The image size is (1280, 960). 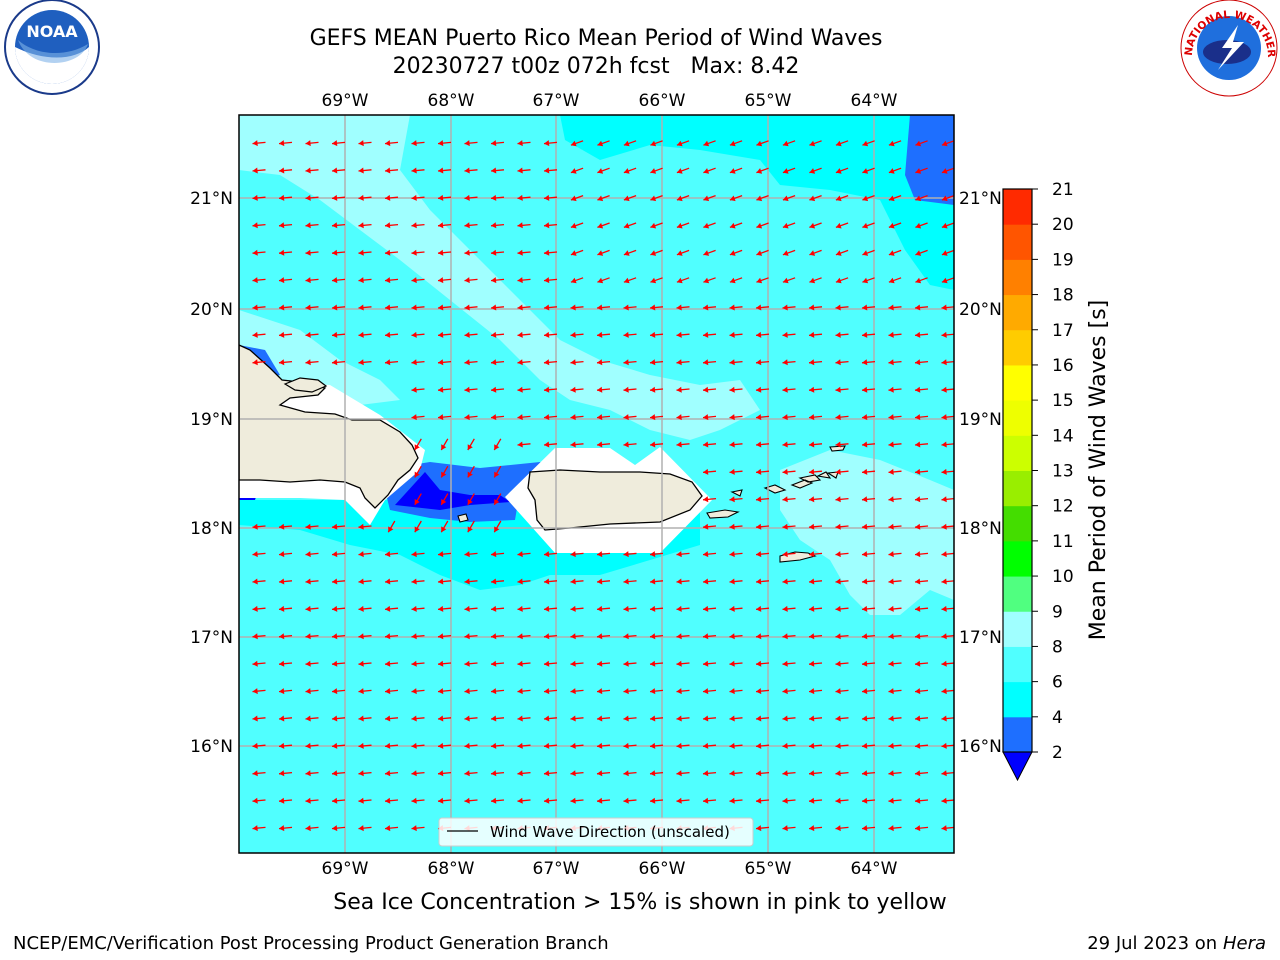 What do you see at coordinates (1017, 471) in the screenshot?
I see `colorbar-segments` at bounding box center [1017, 471].